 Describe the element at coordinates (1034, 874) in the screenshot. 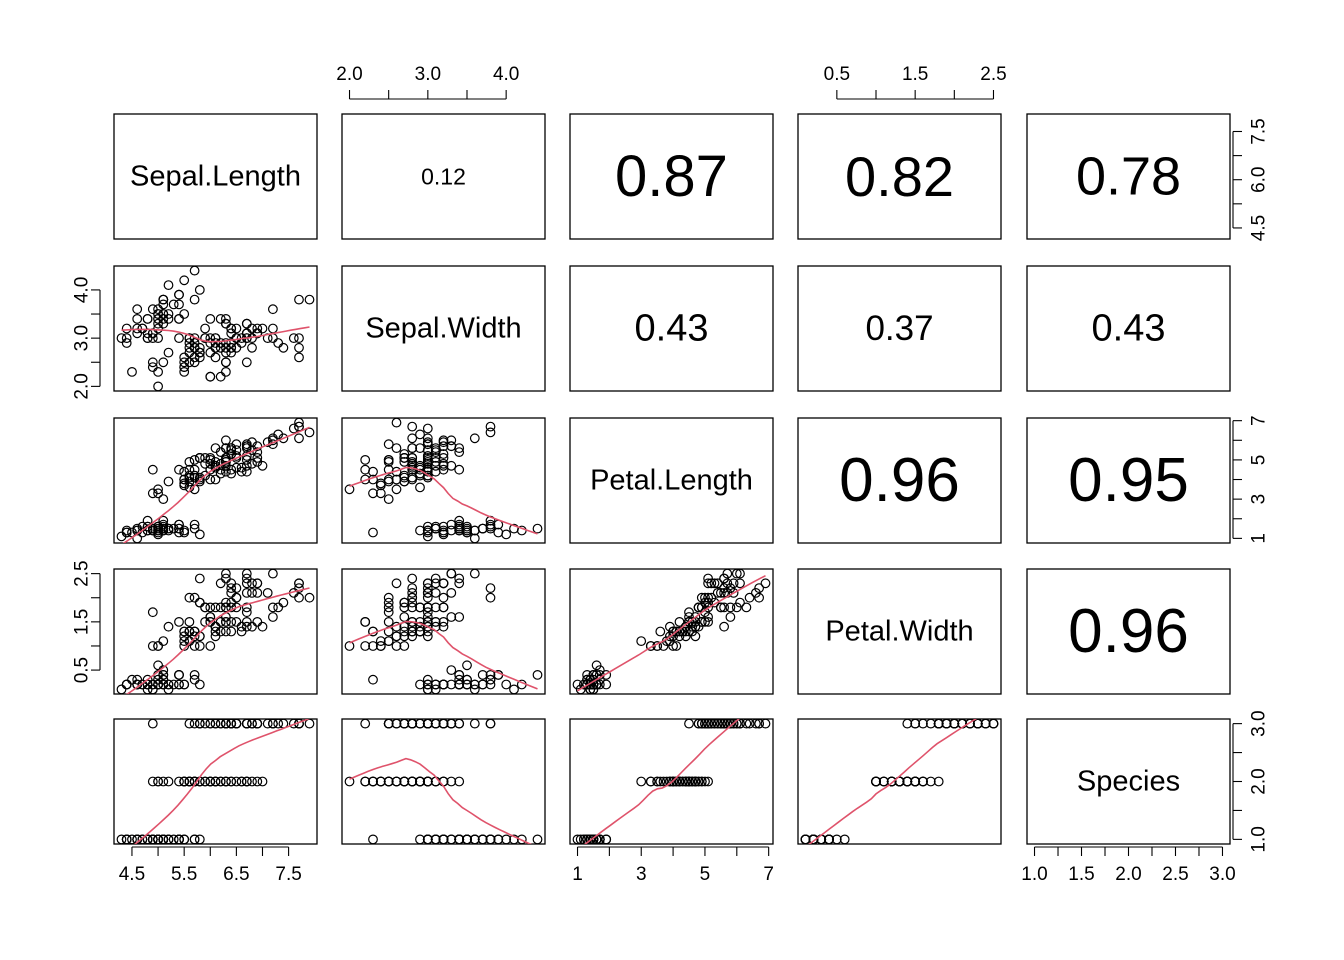

I see `axis-tick-label: 1.0` at that location.